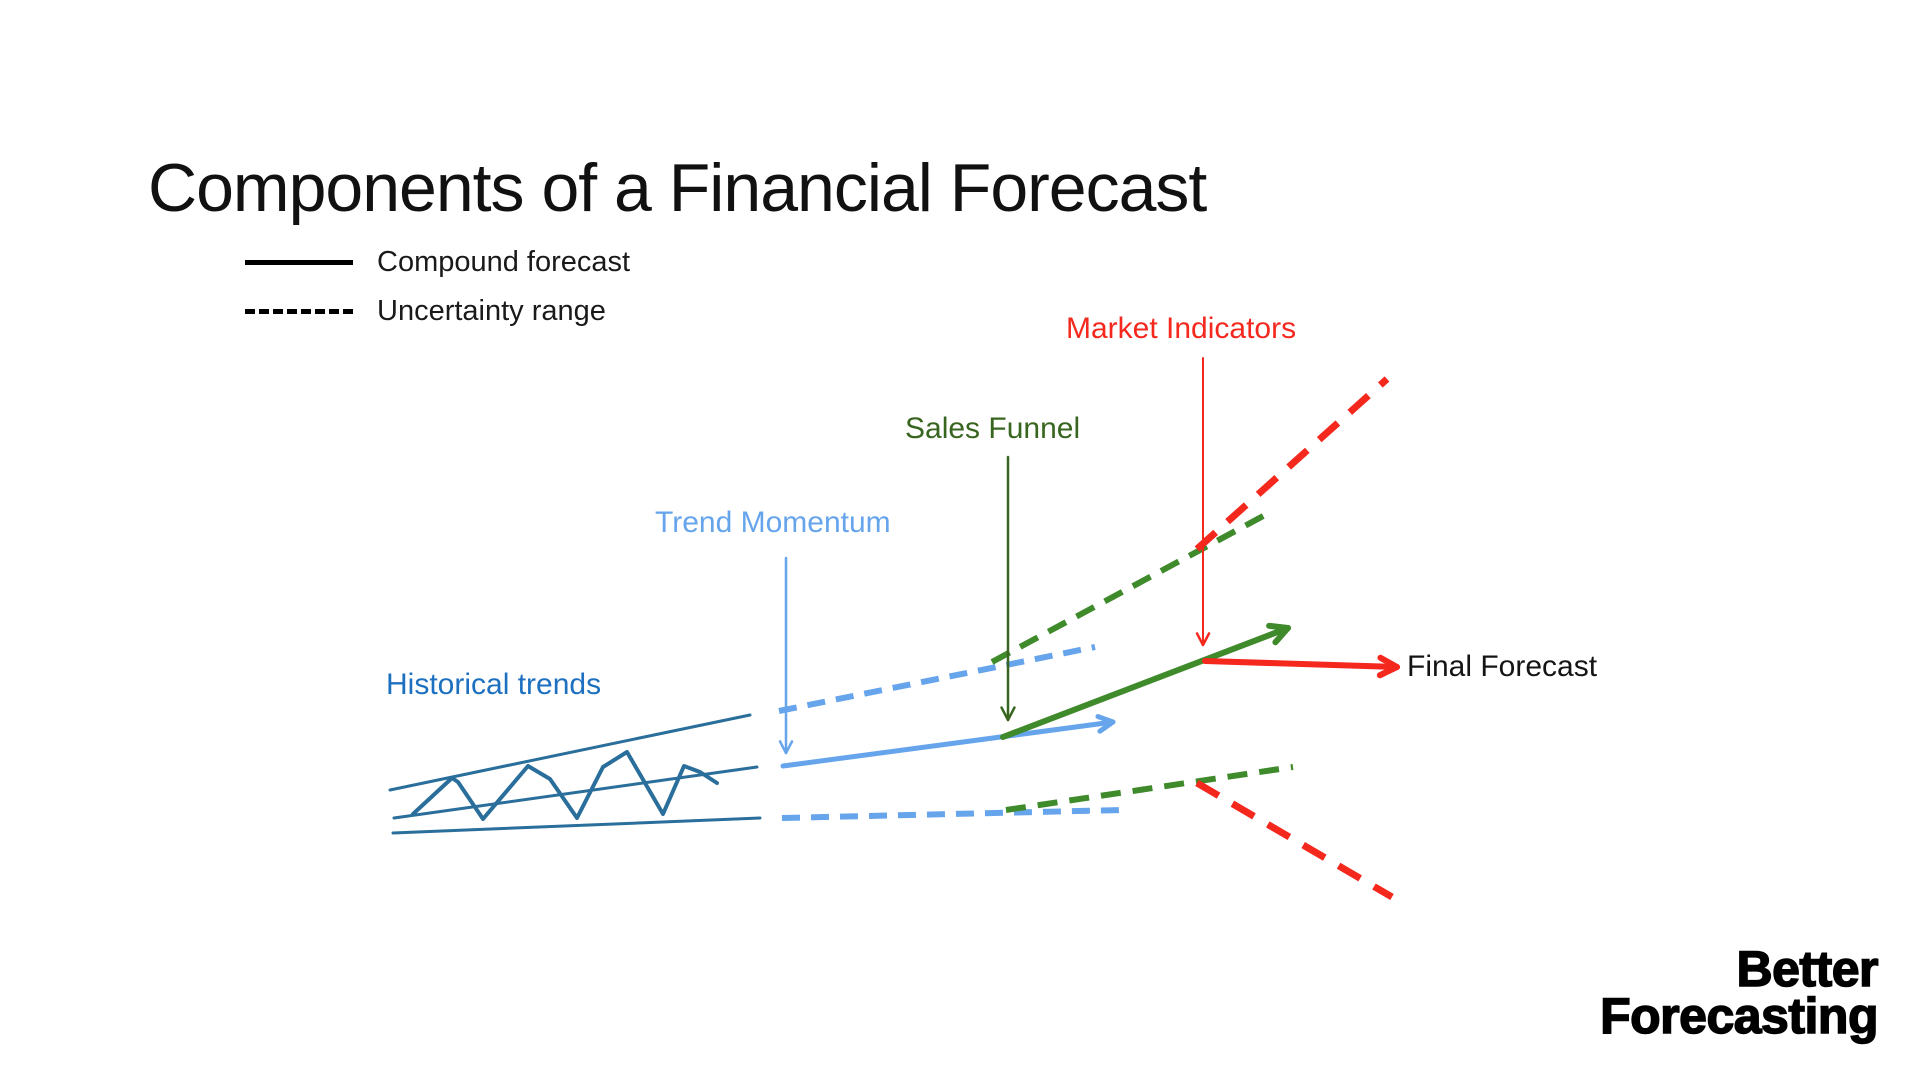 Image resolution: width=1920 pixels, height=1080 pixels. What do you see at coordinates (299, 262) in the screenshot?
I see `solid-line-swatch` at bounding box center [299, 262].